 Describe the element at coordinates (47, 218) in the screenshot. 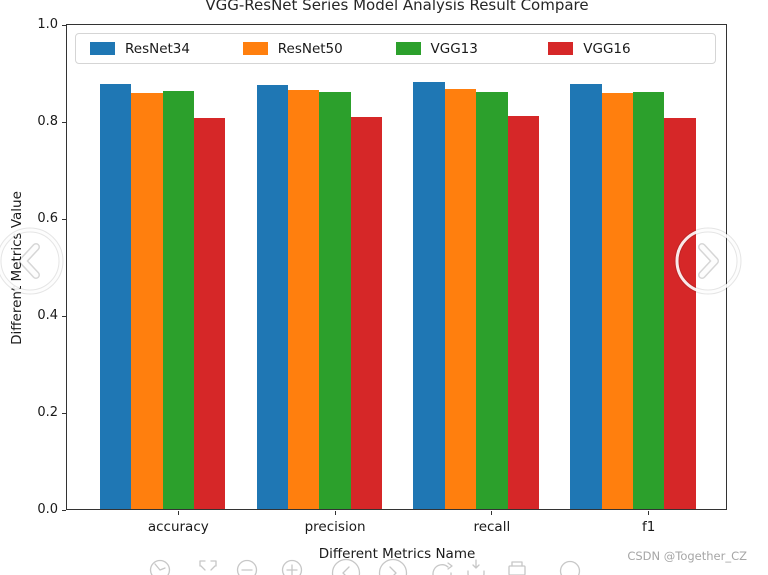

I see `y-tick-label: 0.6` at that location.